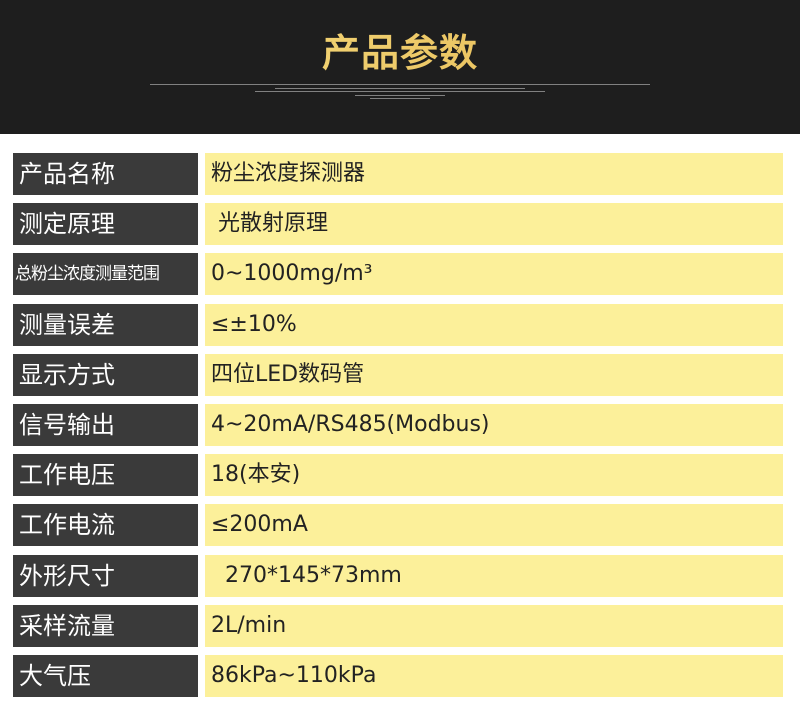 This screenshot has height=703, width=800. What do you see at coordinates (494, 676) in the screenshot?
I see `spec-value: 86kPa~110kPa` at bounding box center [494, 676].